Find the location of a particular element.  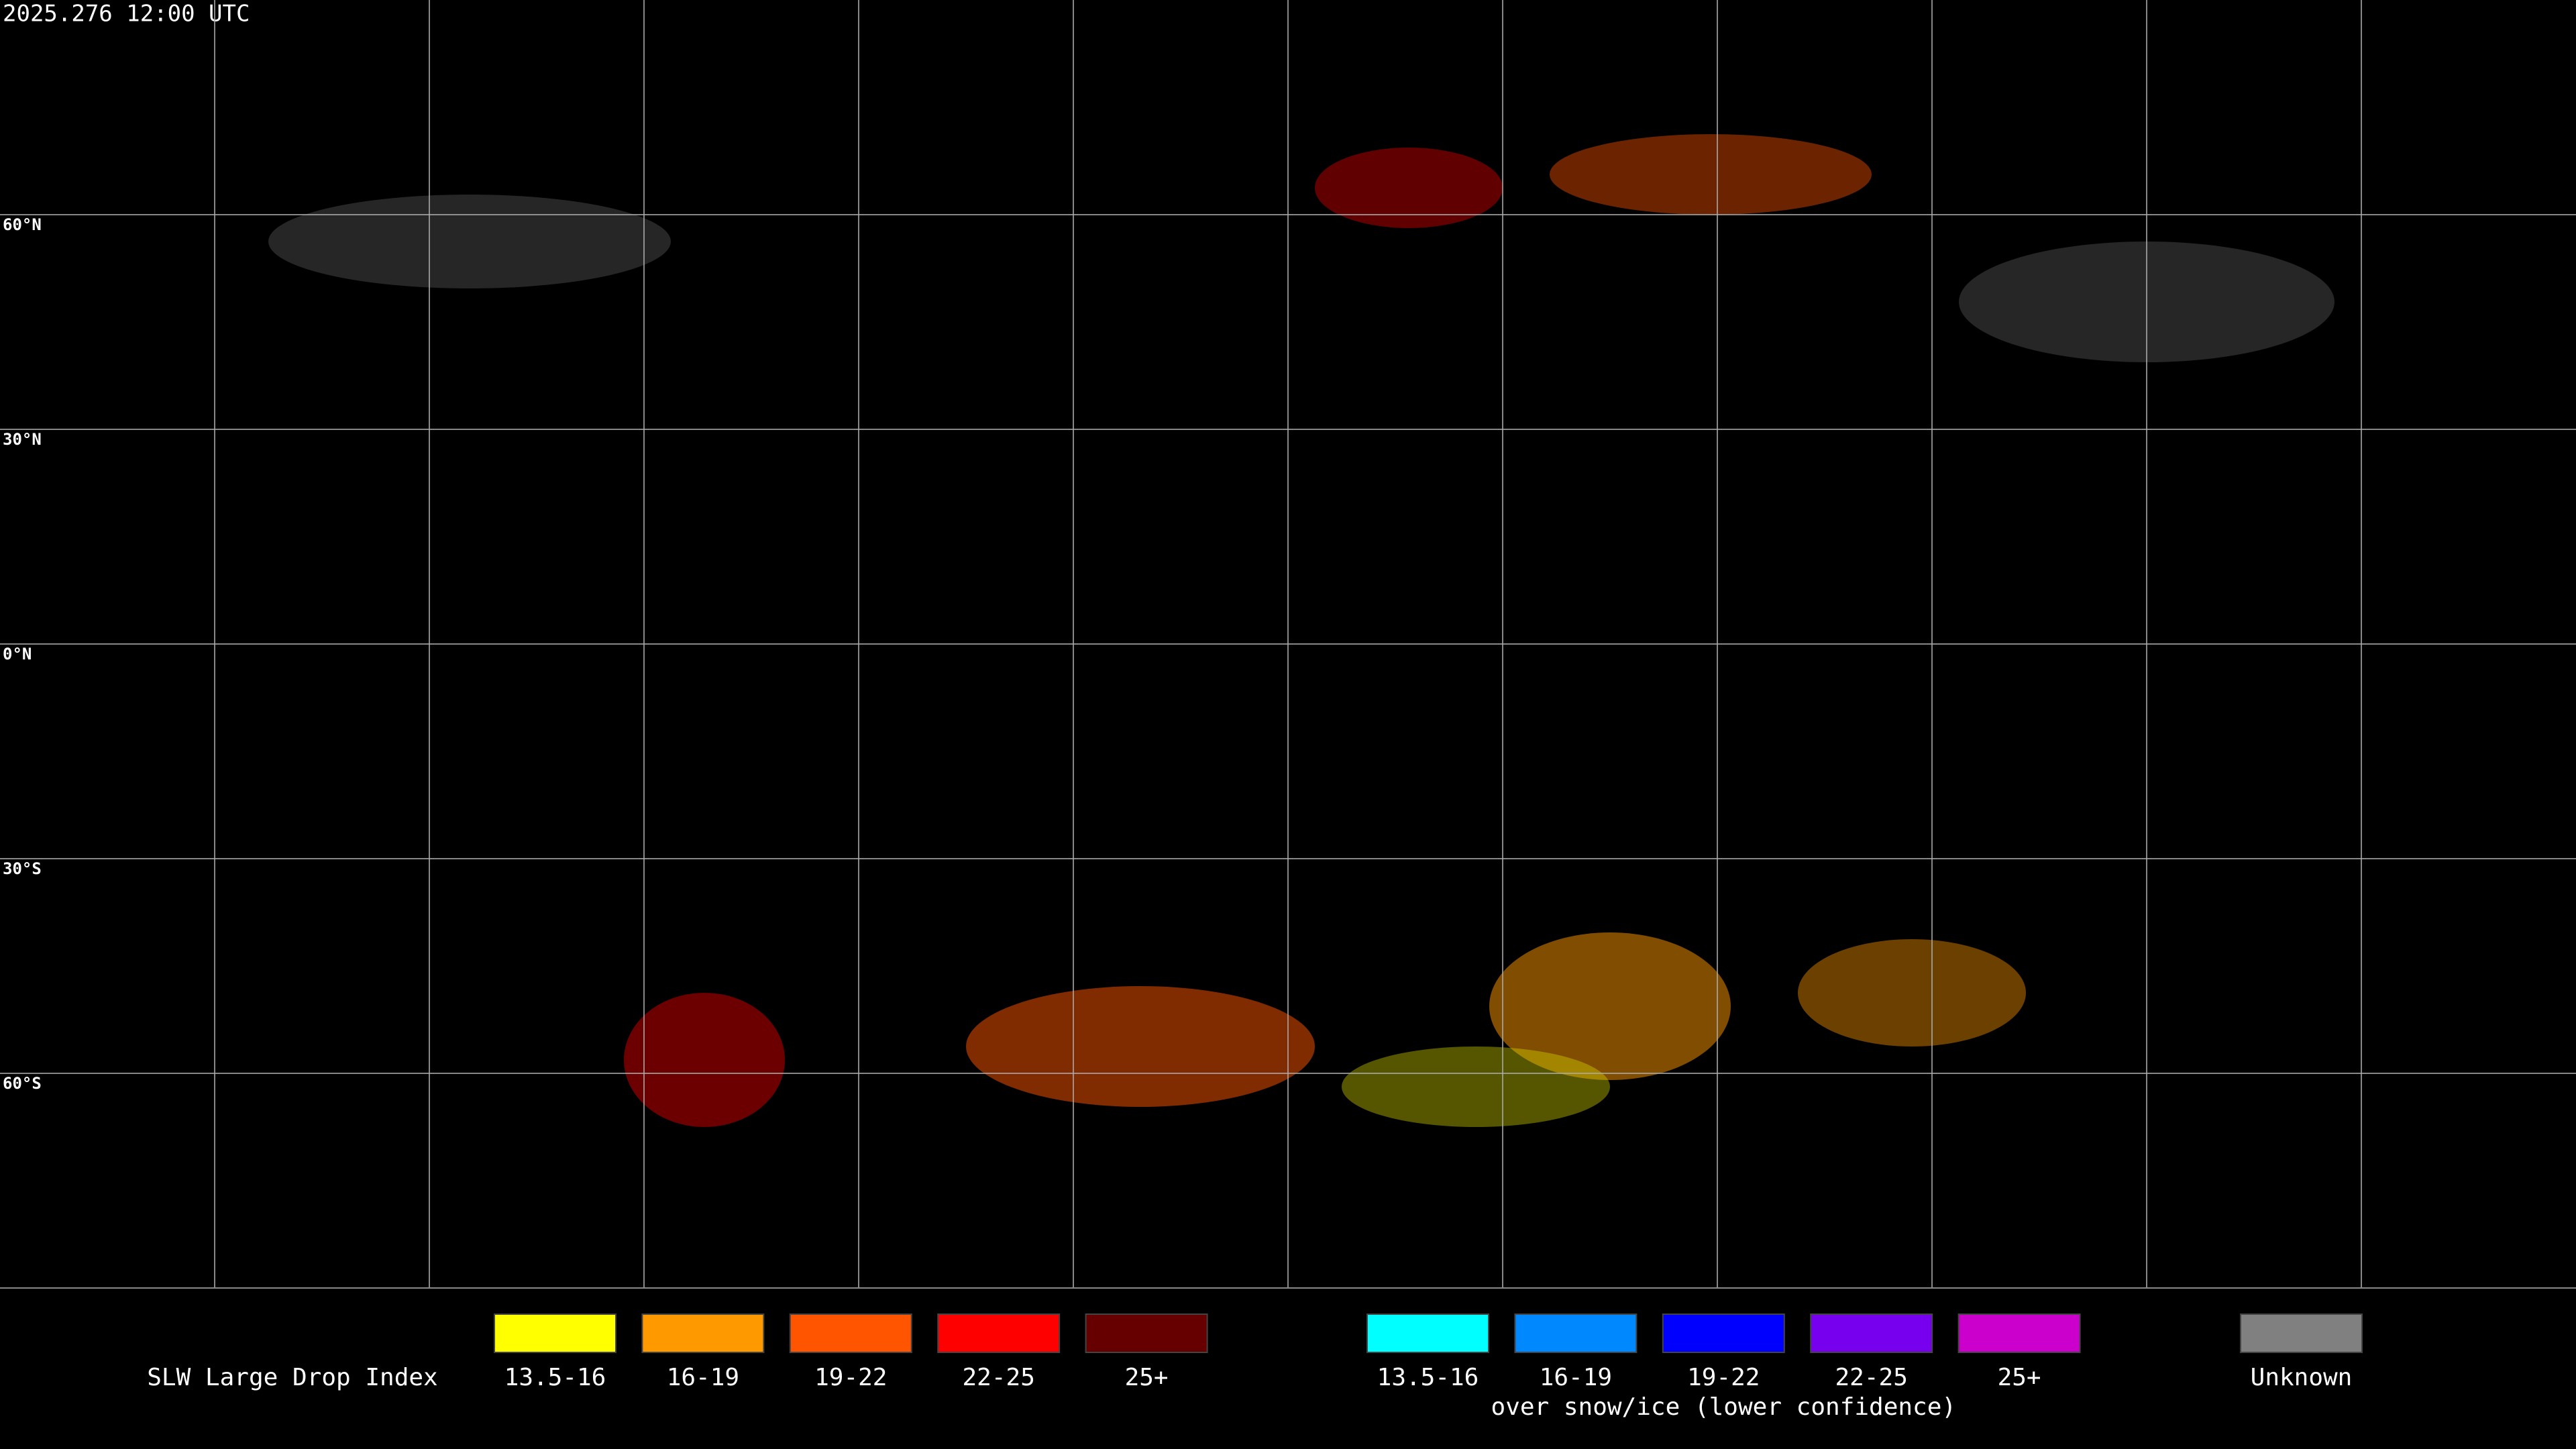

legend-title: SLW Large Drop Index is located at coordinates (292, 1377).